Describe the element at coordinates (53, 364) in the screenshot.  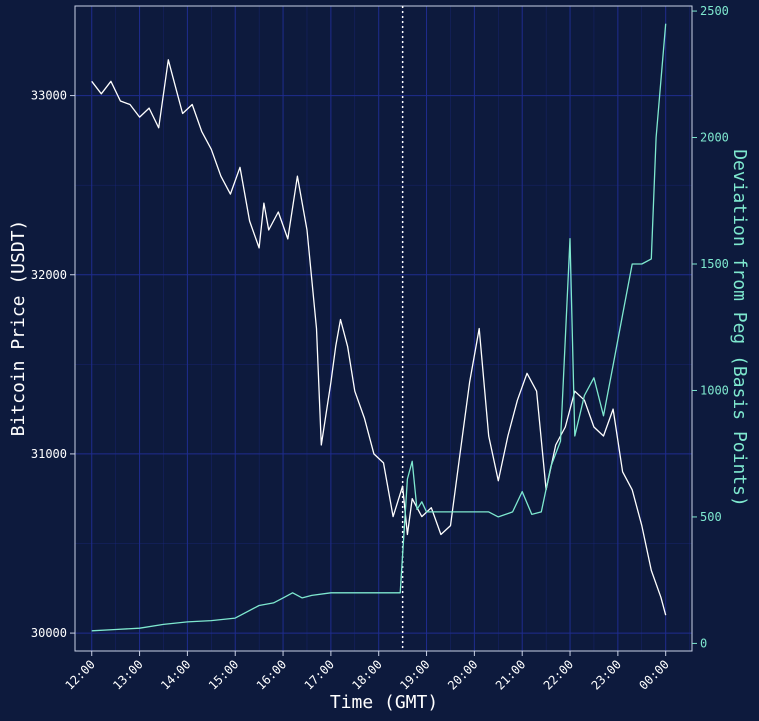
I see `y-left-axis: 30000 31000 32000 33000` at that location.